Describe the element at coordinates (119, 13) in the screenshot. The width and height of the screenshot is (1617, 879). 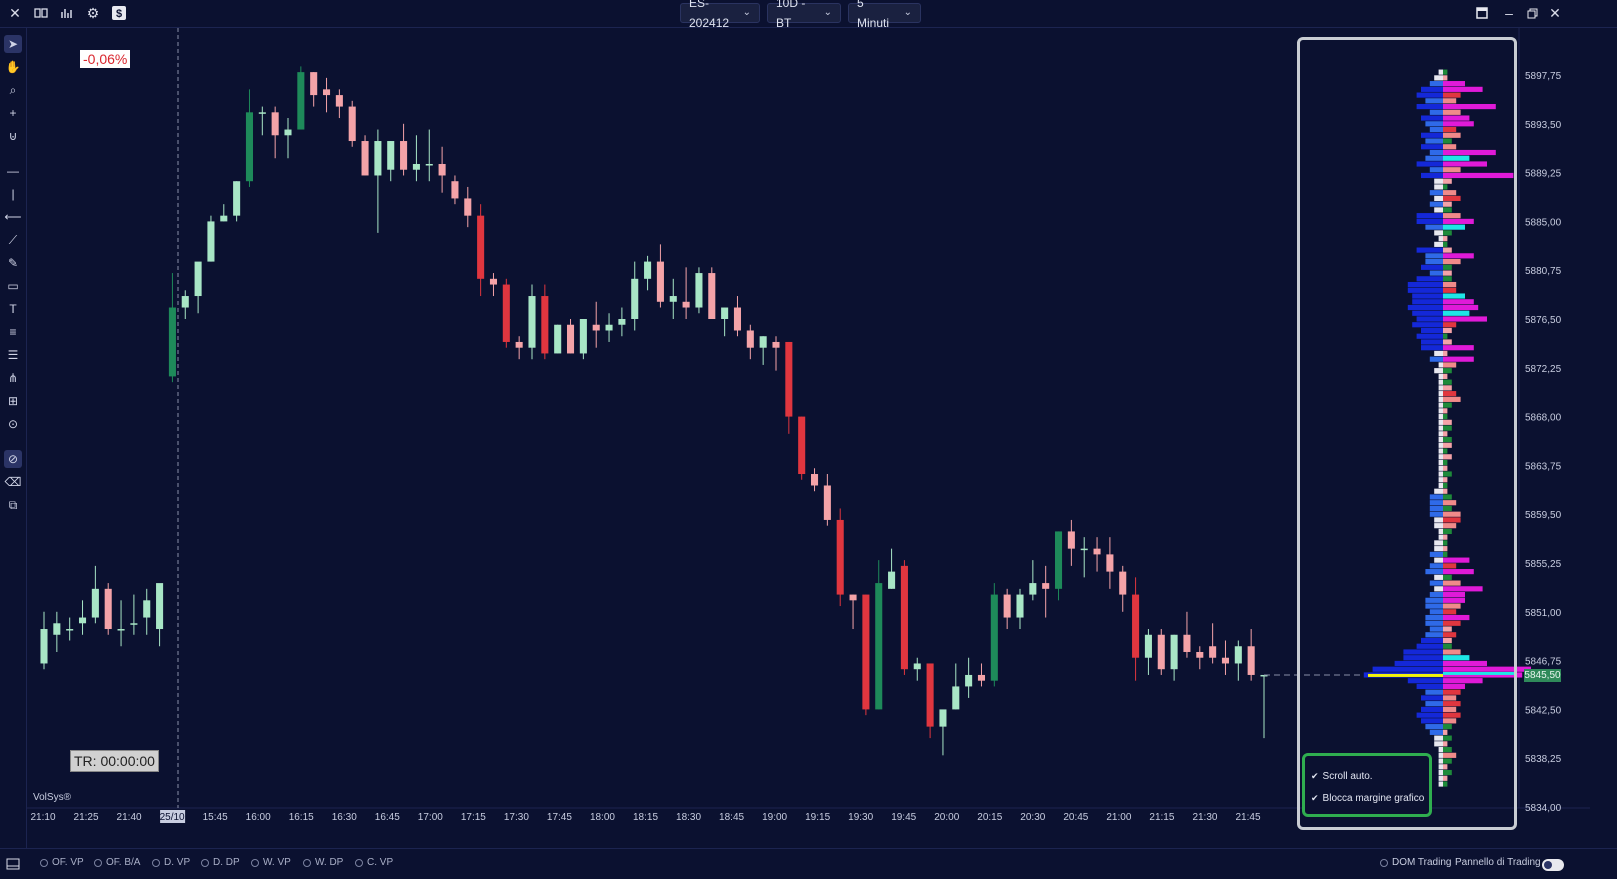
I see `dollar-icon: $` at that location.